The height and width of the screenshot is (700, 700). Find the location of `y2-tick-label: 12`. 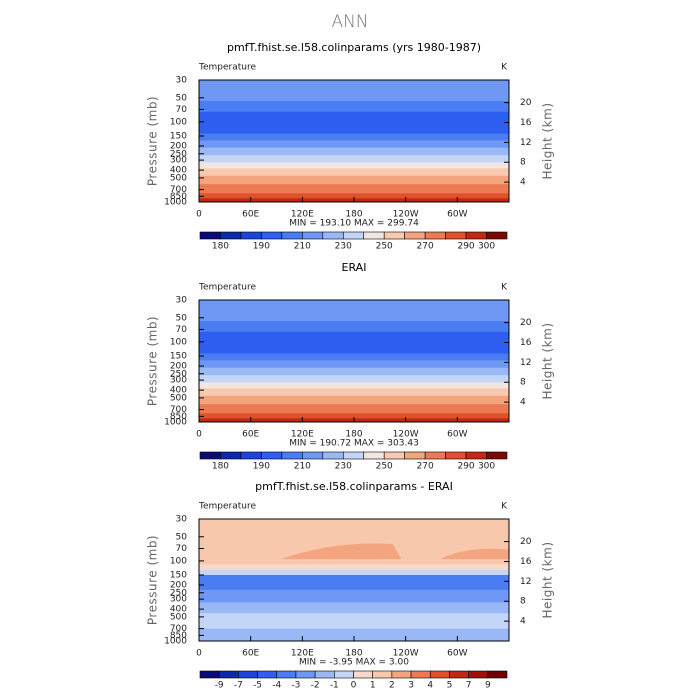

y2-tick-label: 12 is located at coordinates (525, 363).